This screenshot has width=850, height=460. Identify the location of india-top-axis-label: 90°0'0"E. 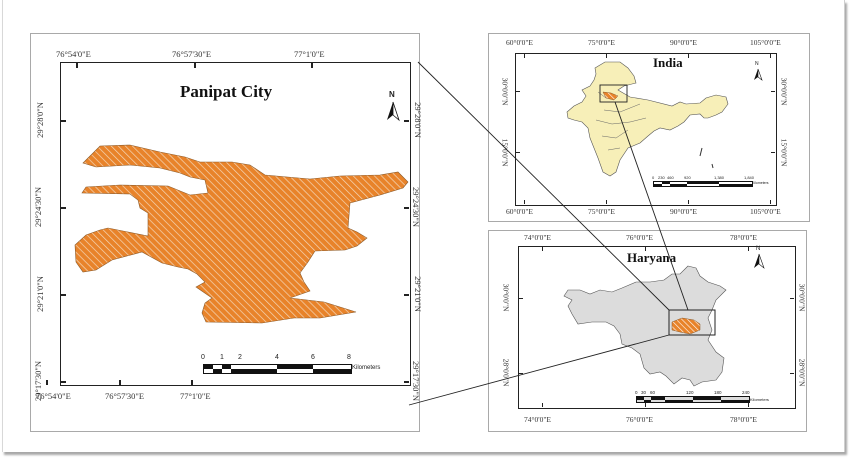
(683, 42).